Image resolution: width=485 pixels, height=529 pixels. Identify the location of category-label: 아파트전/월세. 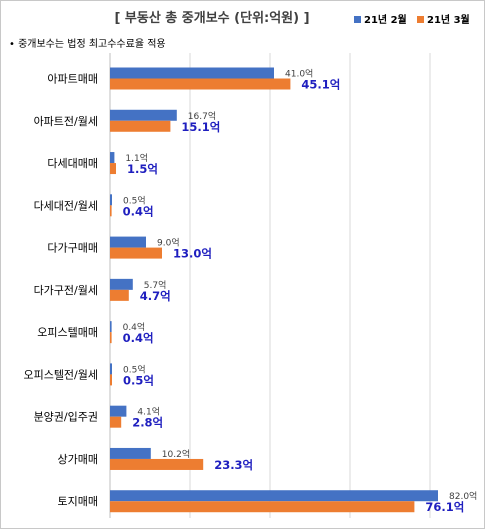
(66, 121).